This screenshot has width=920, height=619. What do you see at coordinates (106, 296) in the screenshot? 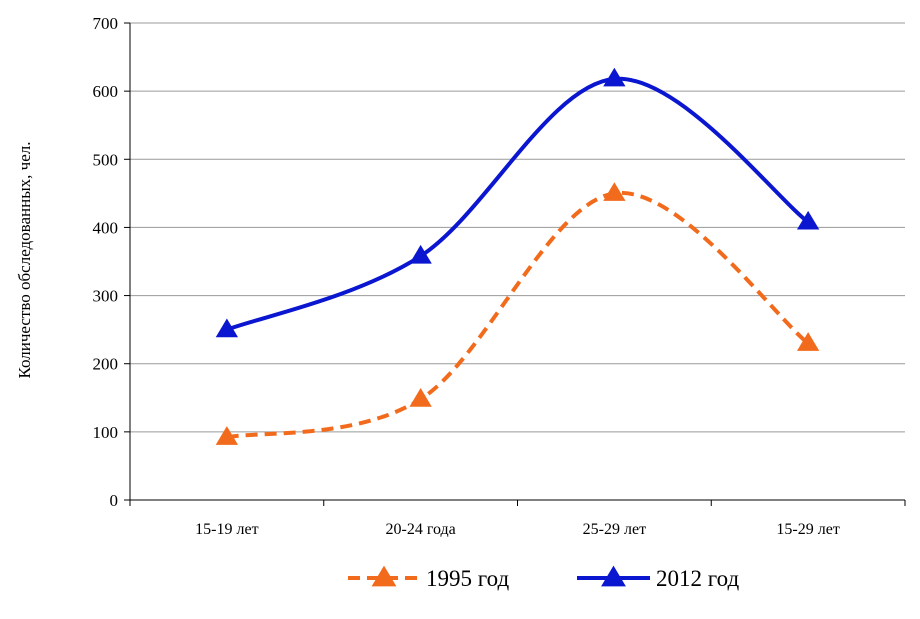
I see `y-tick-label: 300` at bounding box center [106, 296].